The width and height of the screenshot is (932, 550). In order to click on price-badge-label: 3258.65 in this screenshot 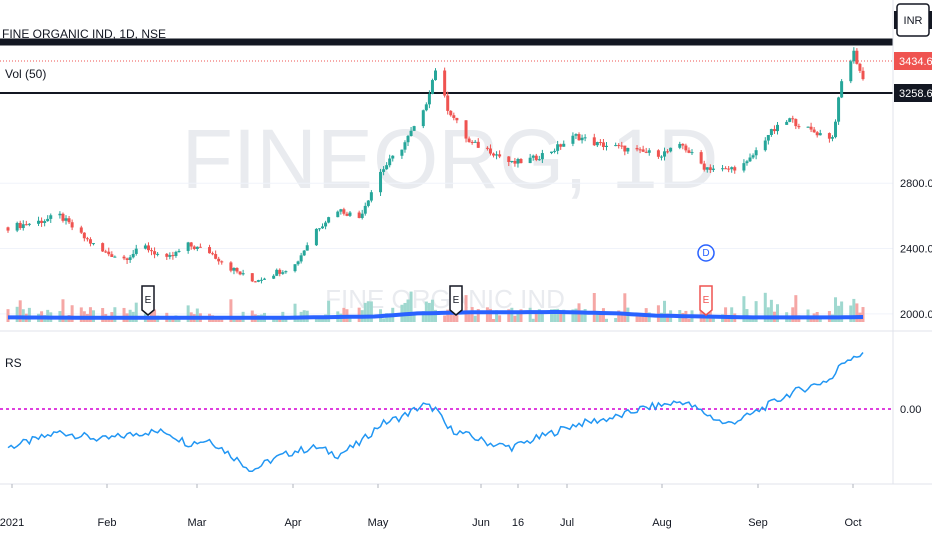, I will do `click(915, 94)`.